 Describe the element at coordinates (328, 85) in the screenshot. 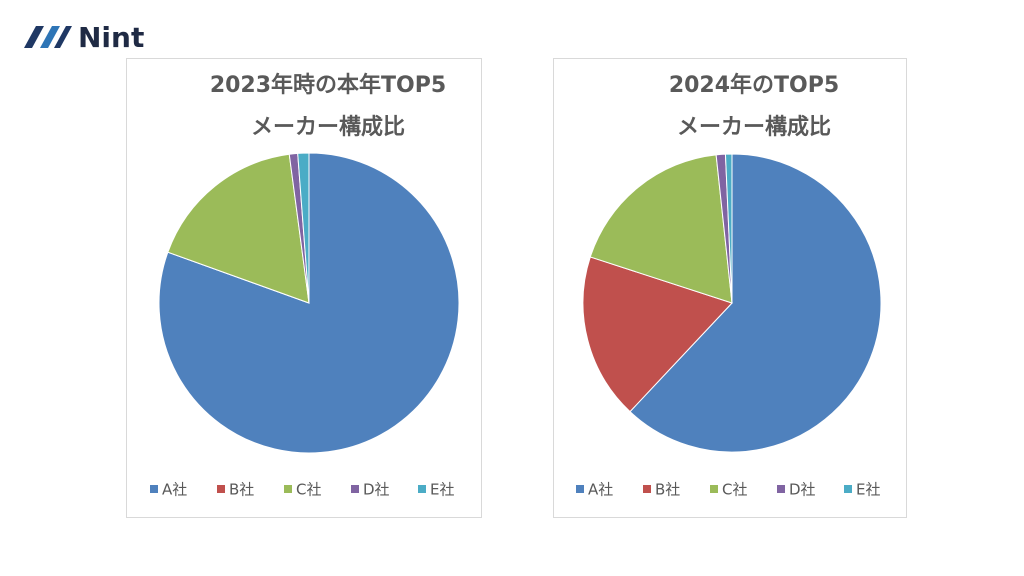

I see `chart-title: 2023年時の本年TOP5` at that location.